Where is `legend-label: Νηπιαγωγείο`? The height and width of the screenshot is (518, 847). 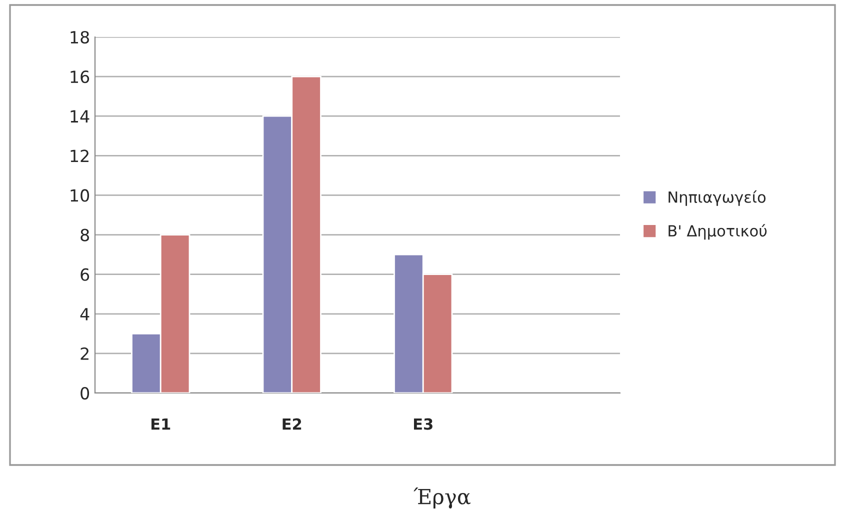
legend-label: Νηπιαγωγείο is located at coordinates (717, 198).